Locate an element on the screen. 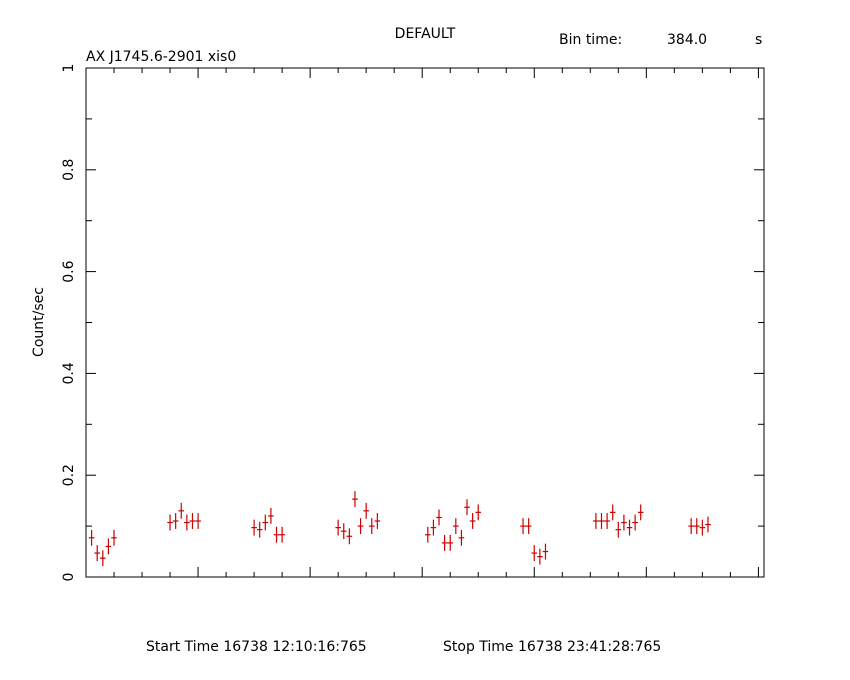 The image size is (850, 680). start-time-label: Start Time 16738 12:10:16:765 is located at coordinates (256, 647).